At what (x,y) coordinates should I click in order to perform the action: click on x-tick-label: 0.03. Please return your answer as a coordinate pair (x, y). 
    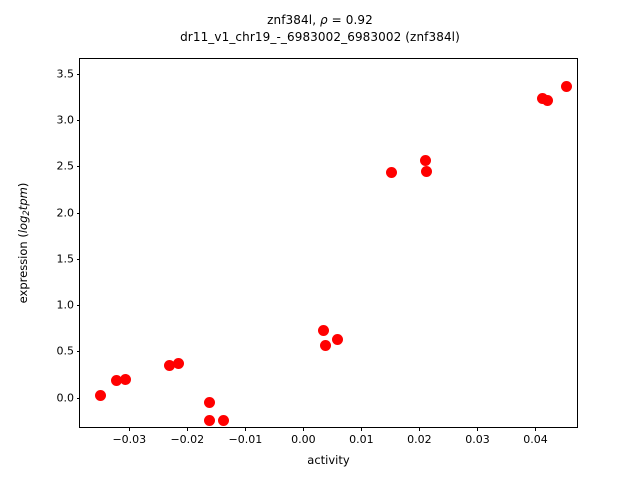
    Looking at the image, I should click on (477, 439).